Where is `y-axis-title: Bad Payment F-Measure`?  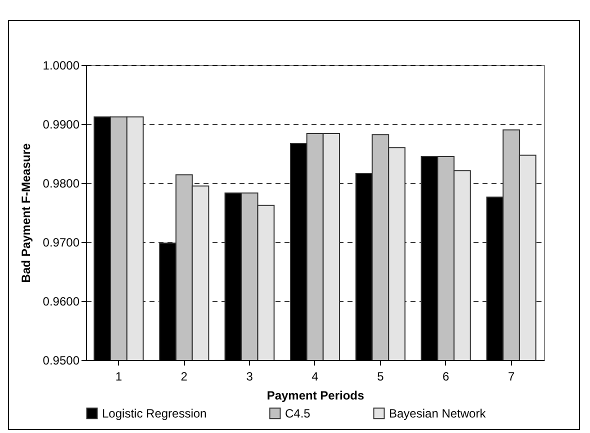 y-axis-title: Bad Payment F-Measure is located at coordinates (25, 212).